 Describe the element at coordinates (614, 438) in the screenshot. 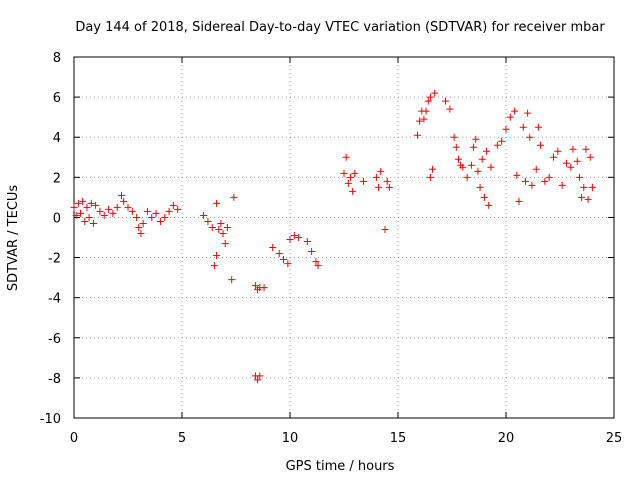

I see `x-tick-label: 25` at that location.